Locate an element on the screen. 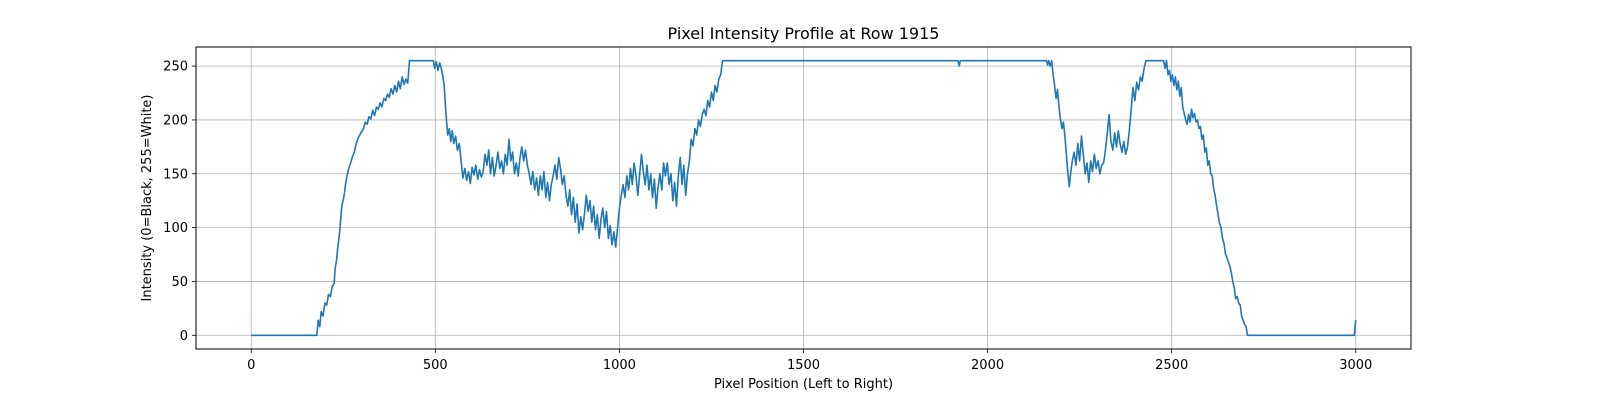  y-tick-label: 0 is located at coordinates (184, 336).